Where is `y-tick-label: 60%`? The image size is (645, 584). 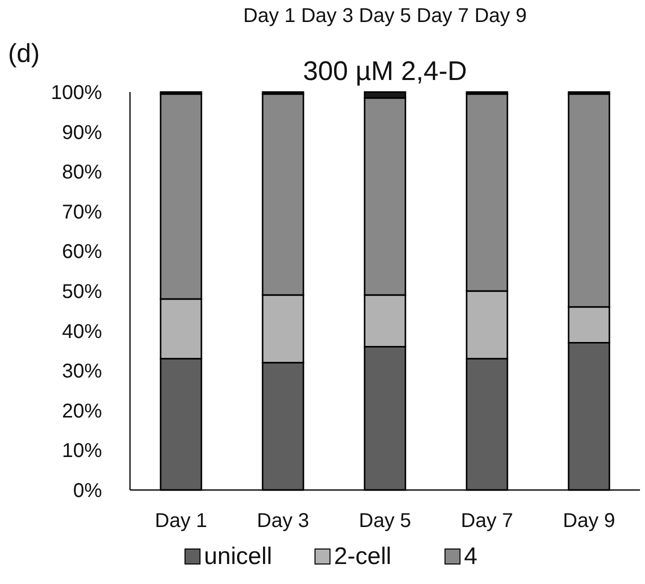
y-tick-label: 60% is located at coordinates (82, 252).